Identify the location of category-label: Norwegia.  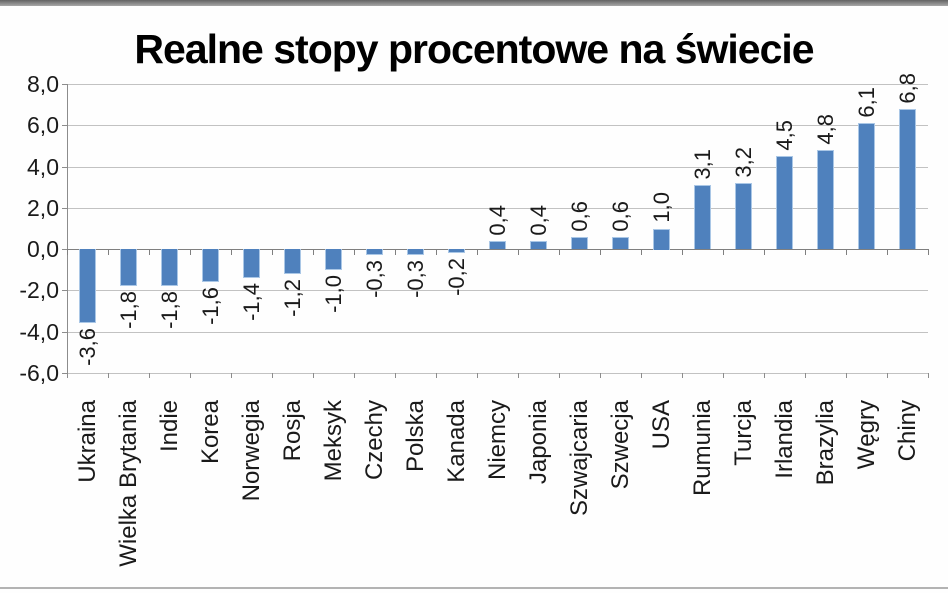
(251, 451).